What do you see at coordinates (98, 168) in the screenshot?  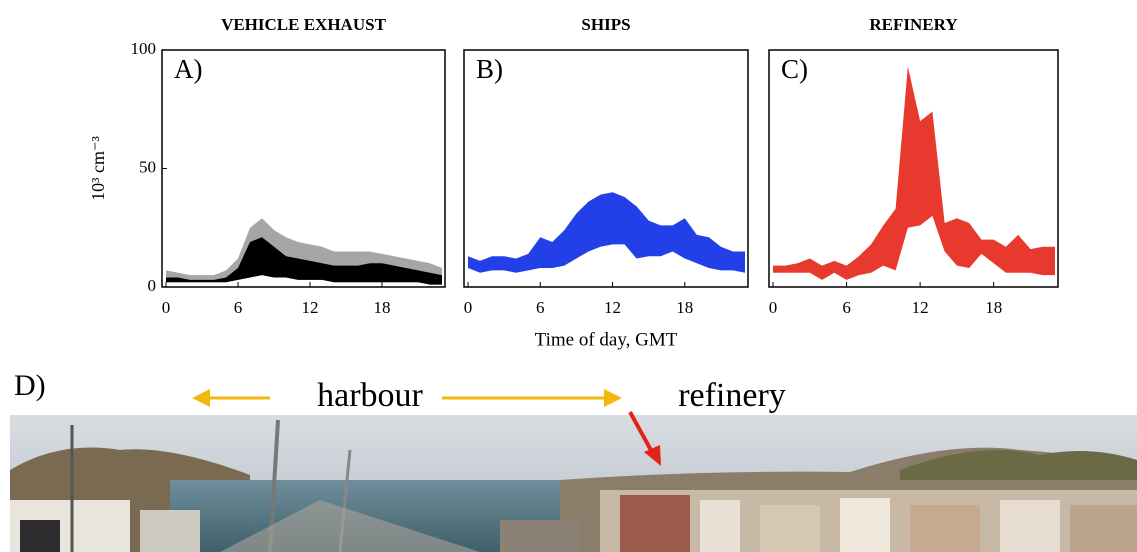 I see `y-axis-label: 10³ cm⁻³` at bounding box center [98, 168].